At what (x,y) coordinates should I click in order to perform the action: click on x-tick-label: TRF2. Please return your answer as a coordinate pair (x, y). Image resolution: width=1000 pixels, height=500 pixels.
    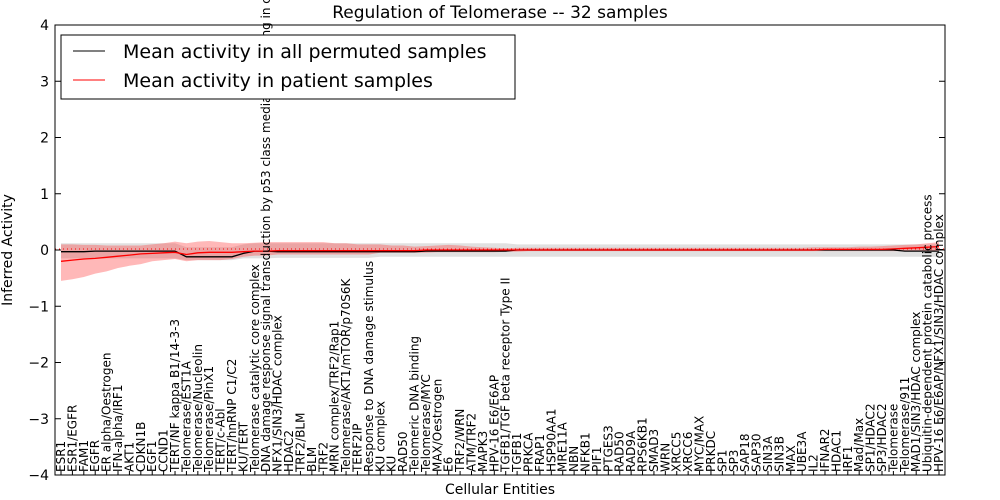
    Looking at the image, I should click on (323, 457).